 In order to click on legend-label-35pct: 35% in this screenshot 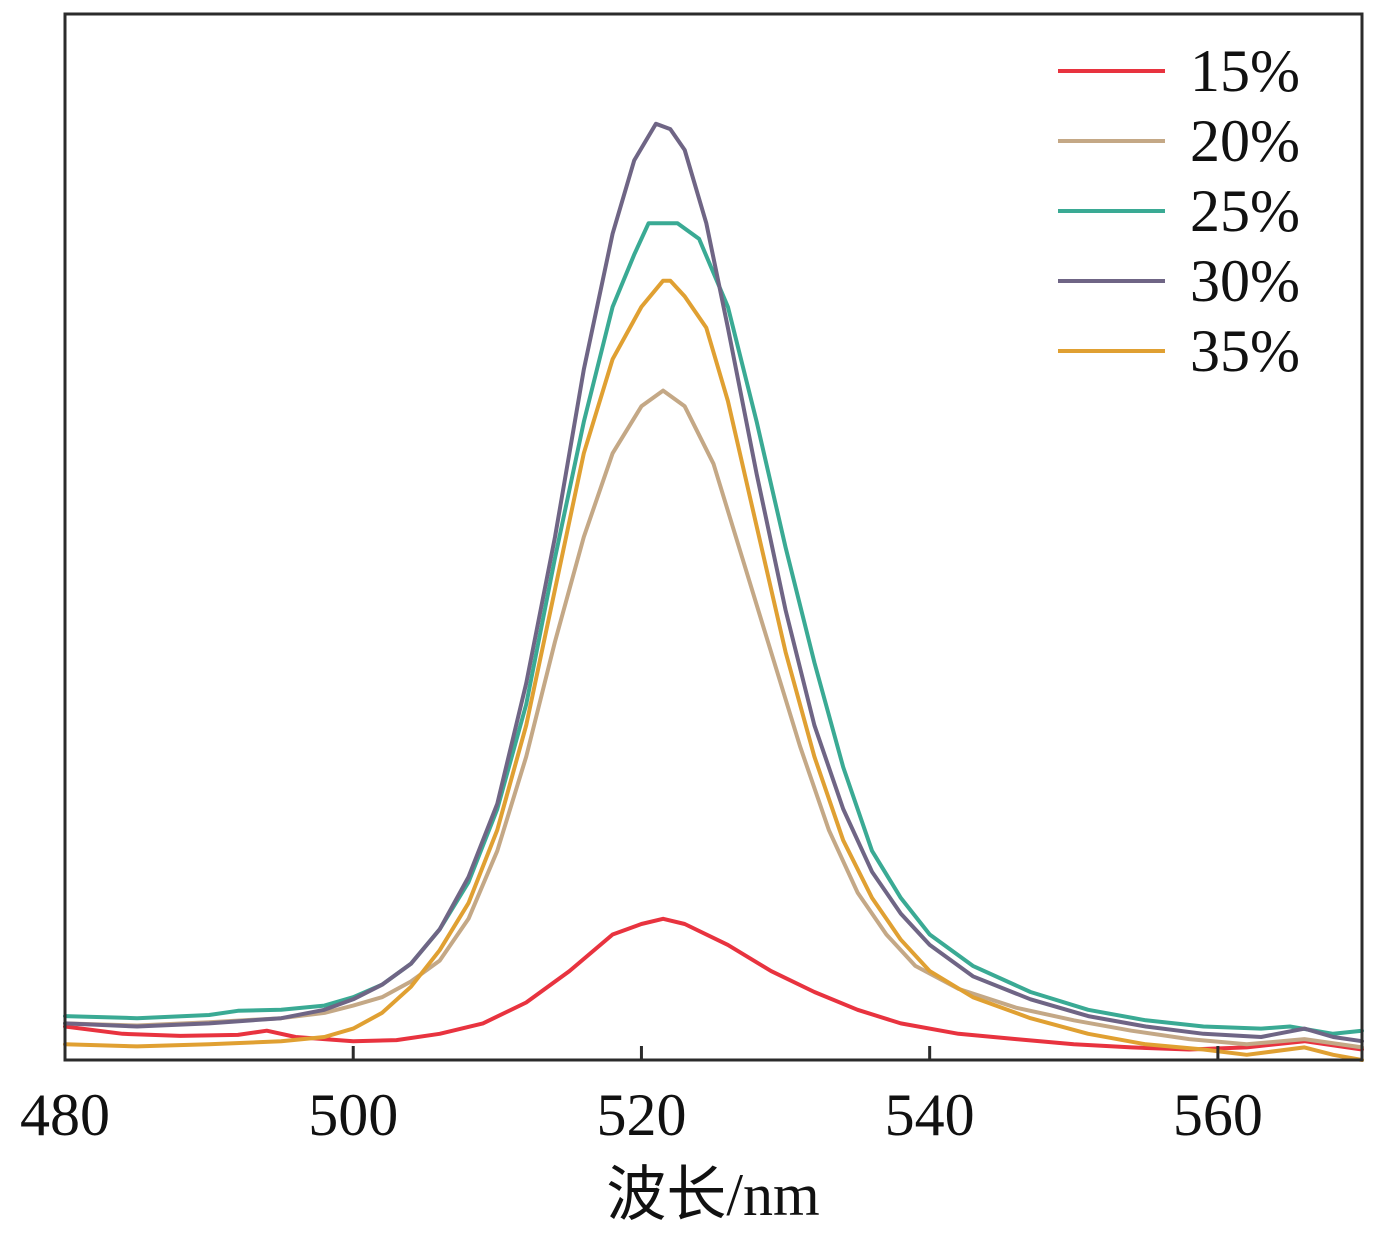, I will do `click(1245, 351)`.